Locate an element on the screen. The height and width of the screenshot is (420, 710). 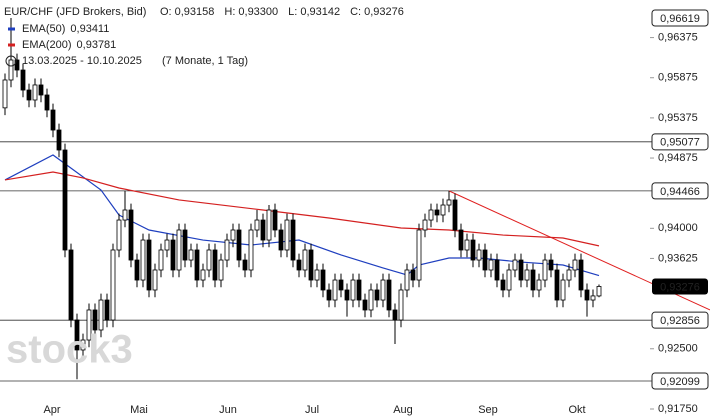
x-tick-label: Mai is located at coordinates (139, 410).